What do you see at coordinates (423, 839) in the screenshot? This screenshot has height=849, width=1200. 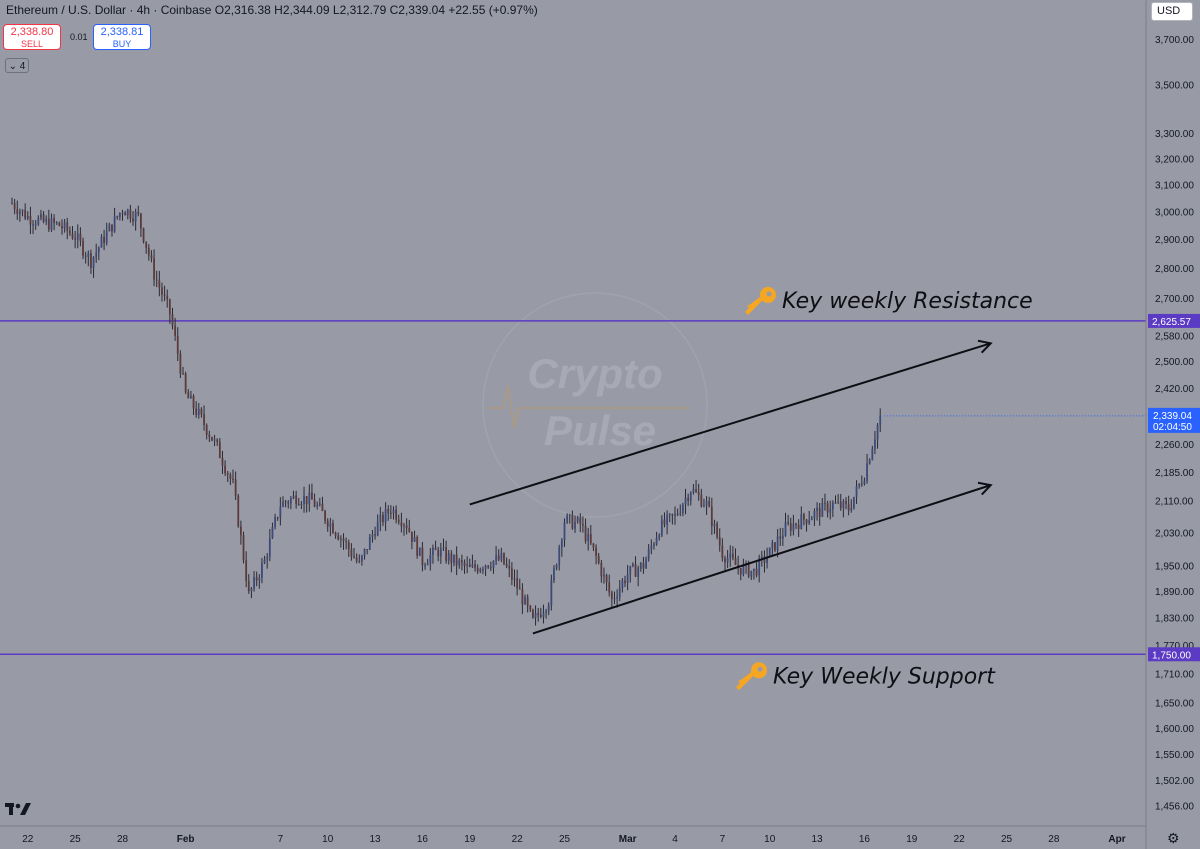 I see `time-tick-label: 16` at bounding box center [423, 839].